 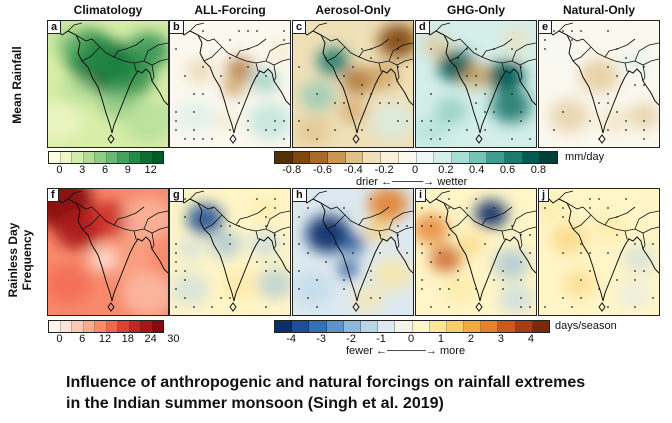 What do you see at coordinates (441, 339) in the screenshot?
I see `colorbar-tick-label: 1` at bounding box center [441, 339].